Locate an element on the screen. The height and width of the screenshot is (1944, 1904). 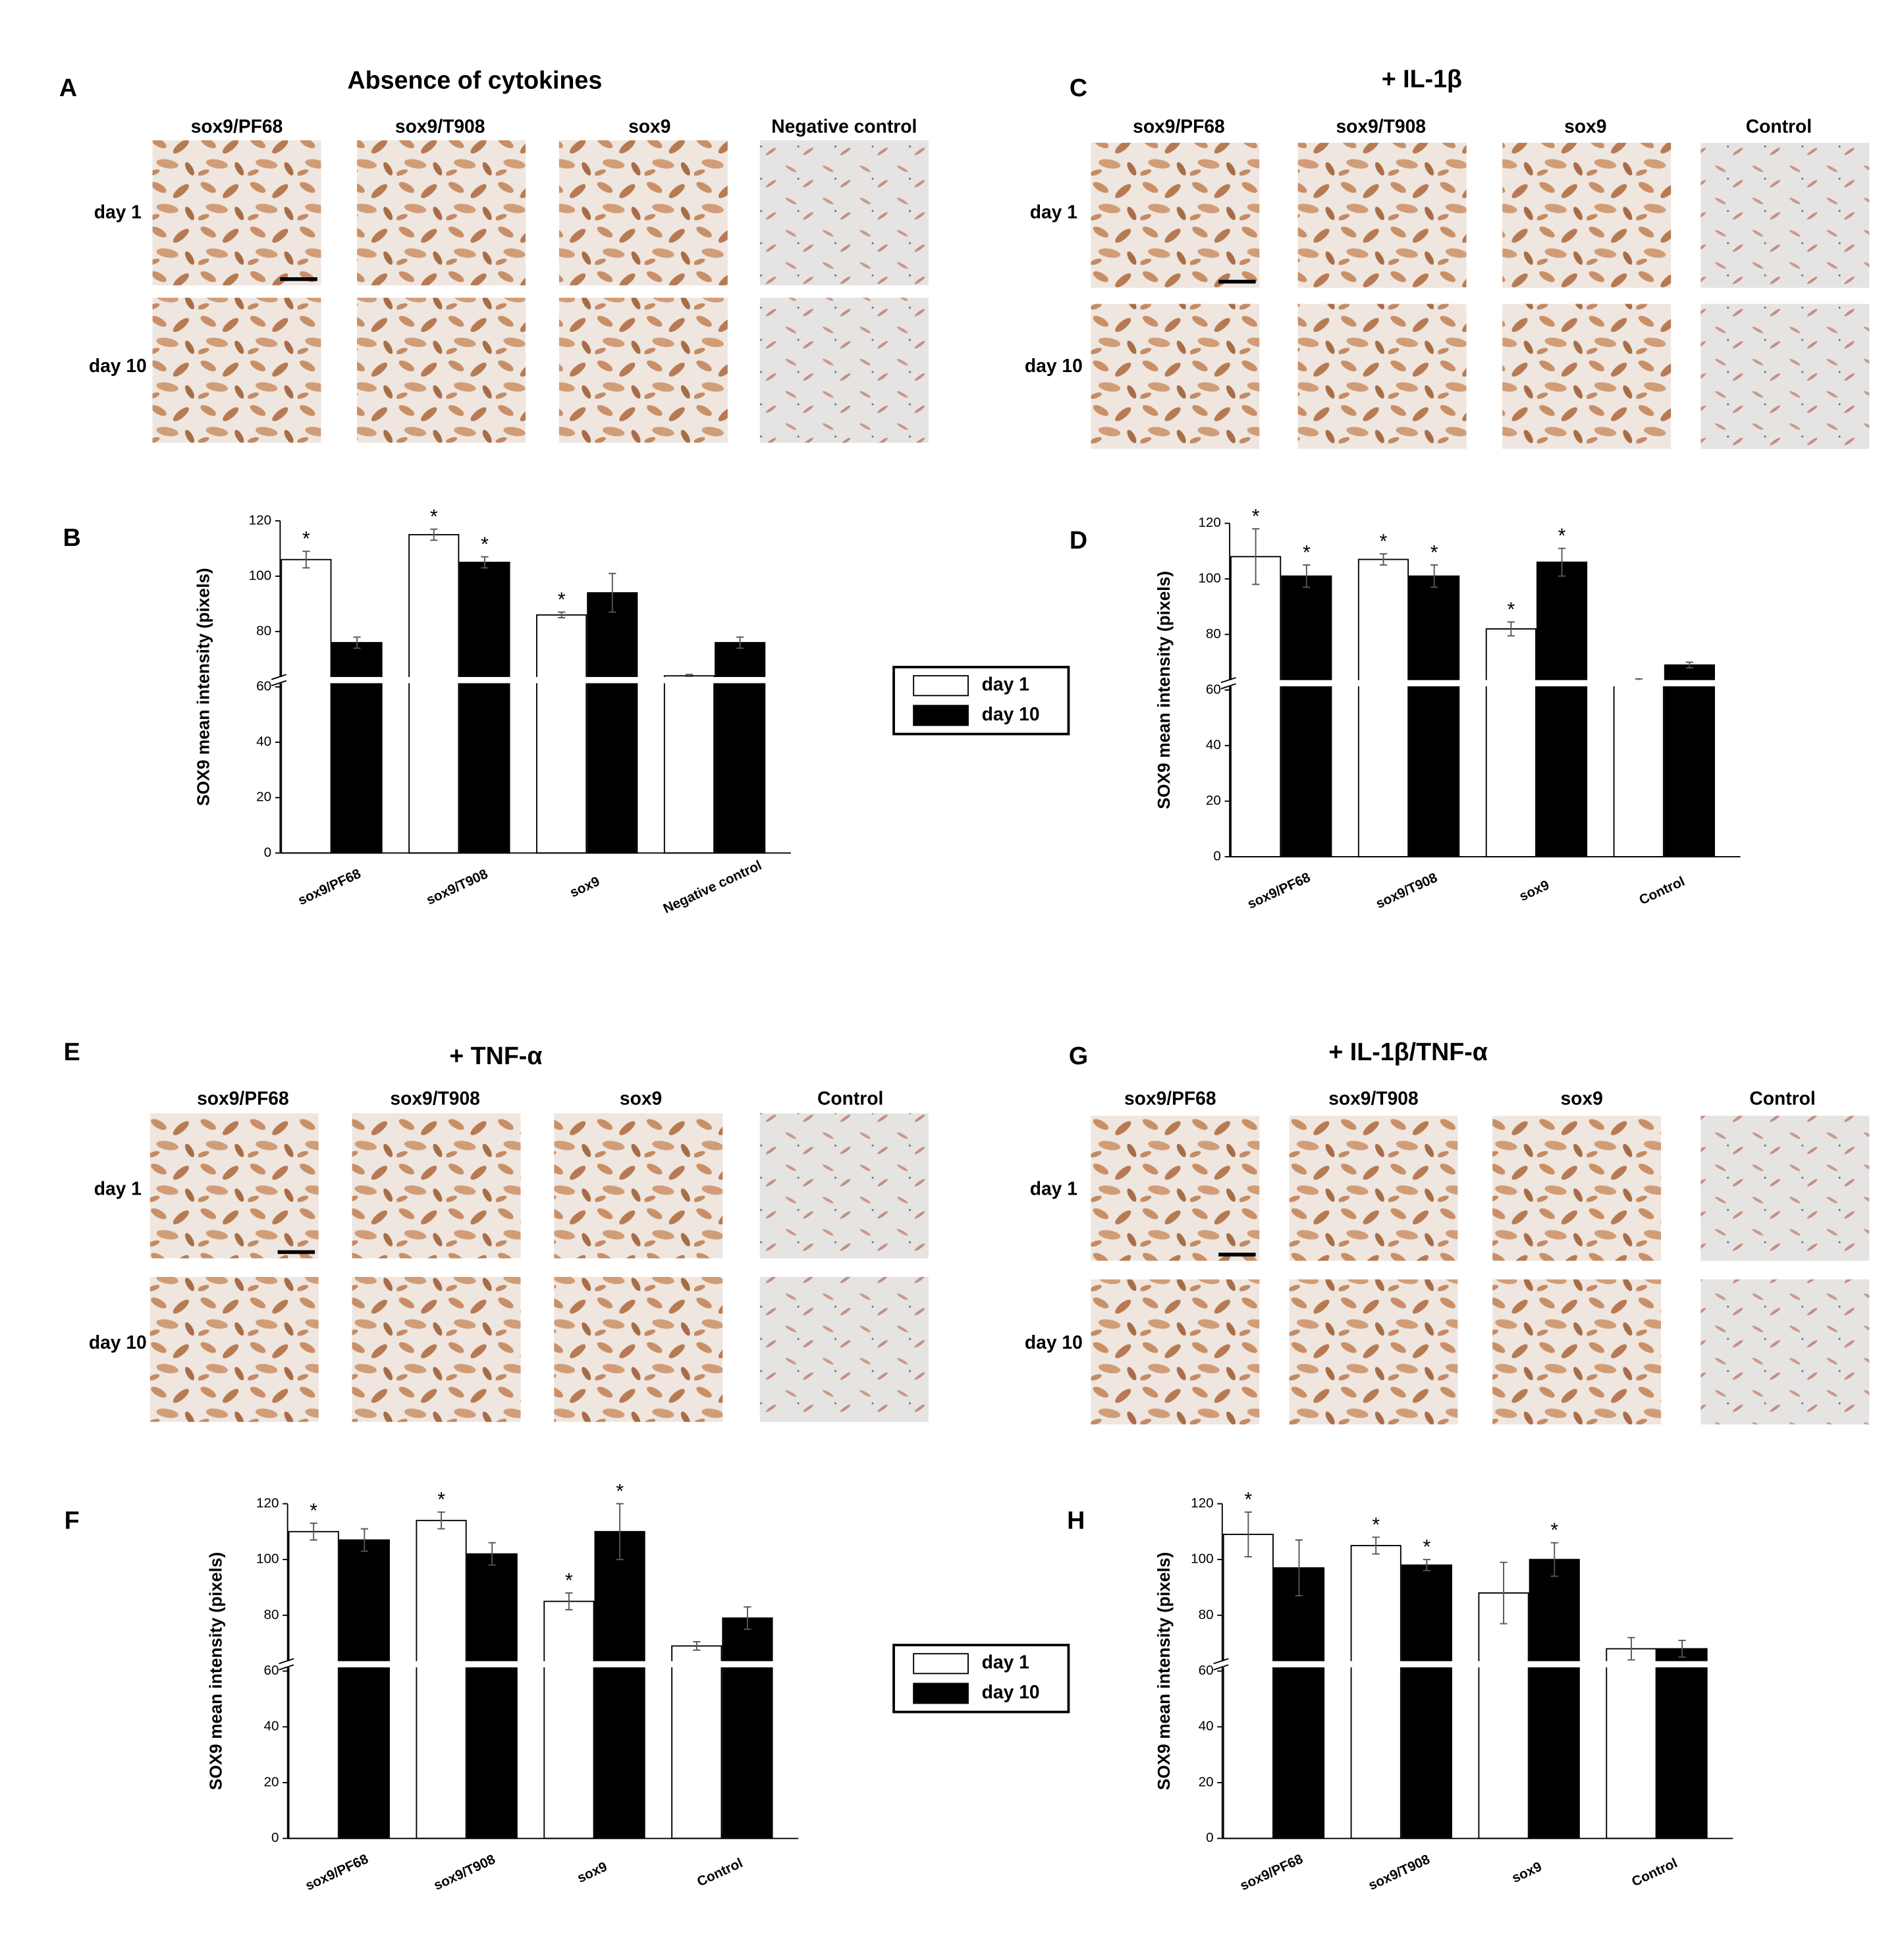
y-tick-label: 80 is located at coordinates (263, 631).